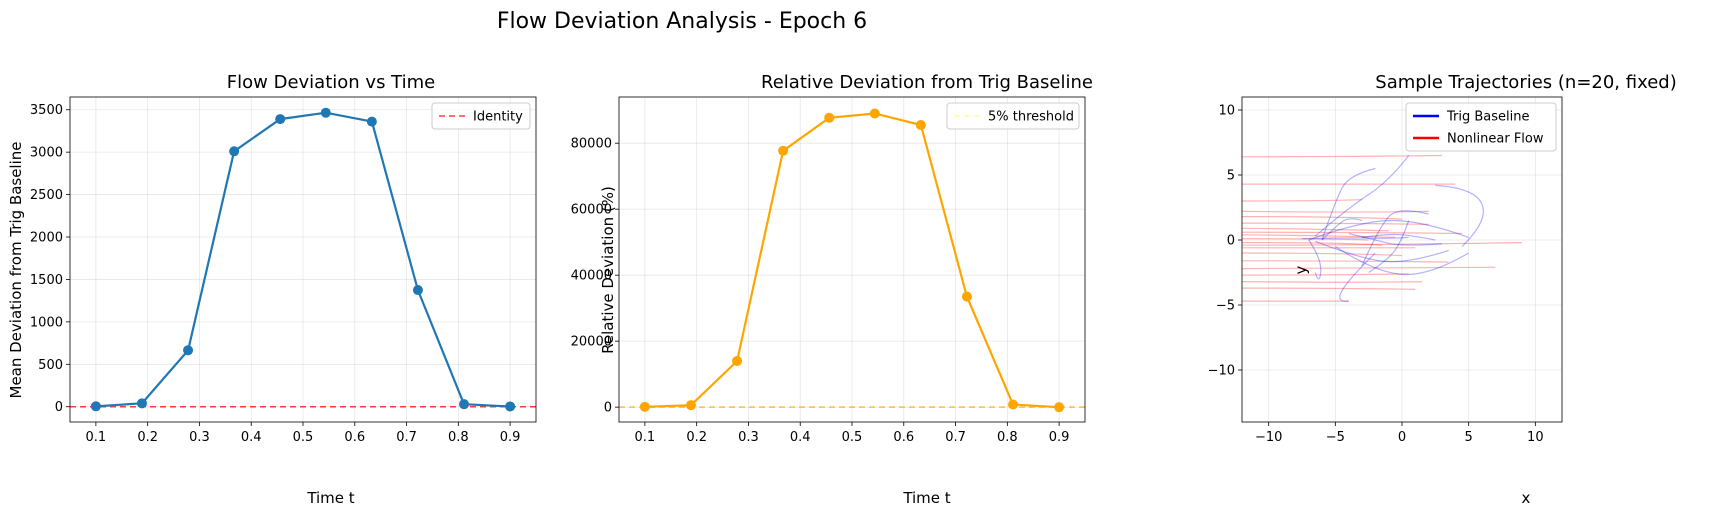 The width and height of the screenshot is (1709, 515). Describe the element at coordinates (46, 238) in the screenshot. I see `y-tick-label: 2000` at that location.